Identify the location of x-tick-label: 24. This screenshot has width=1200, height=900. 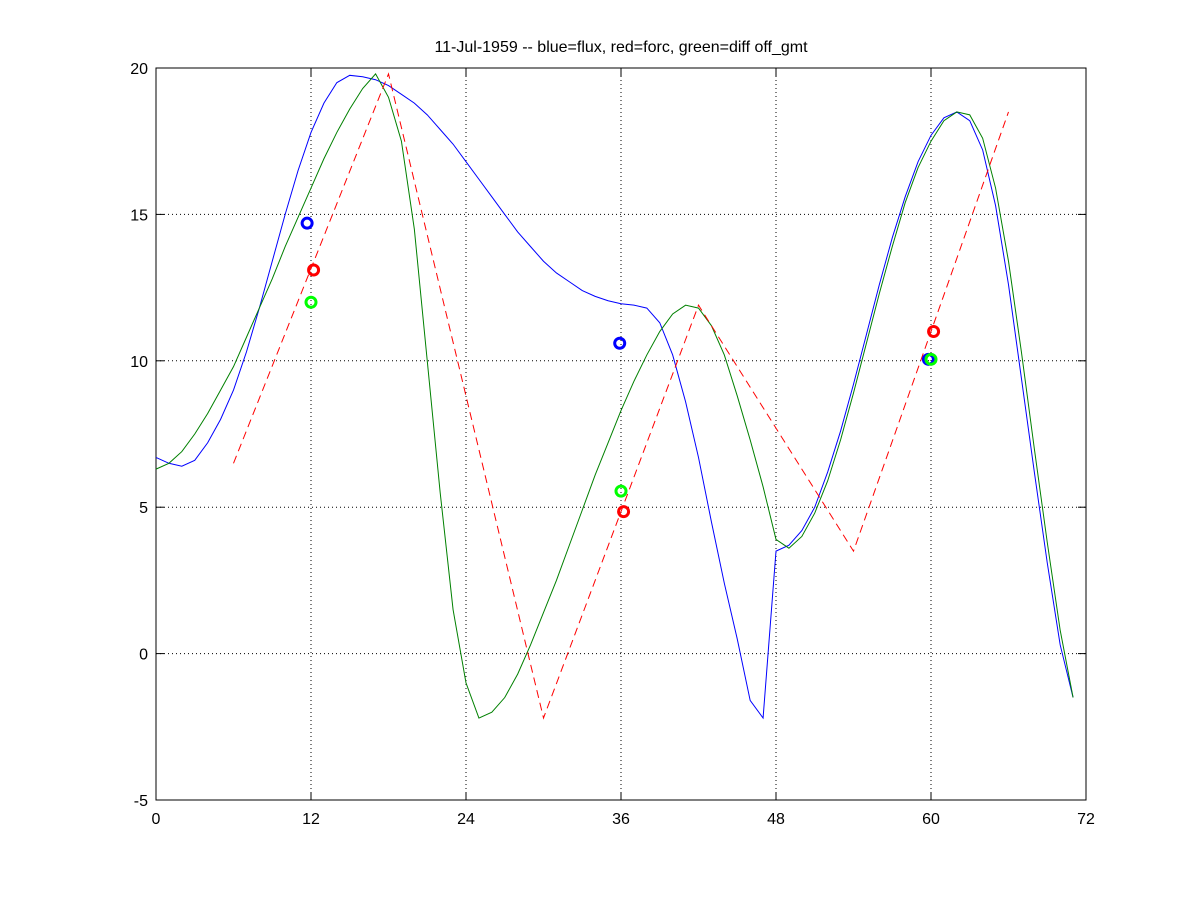
(466, 819).